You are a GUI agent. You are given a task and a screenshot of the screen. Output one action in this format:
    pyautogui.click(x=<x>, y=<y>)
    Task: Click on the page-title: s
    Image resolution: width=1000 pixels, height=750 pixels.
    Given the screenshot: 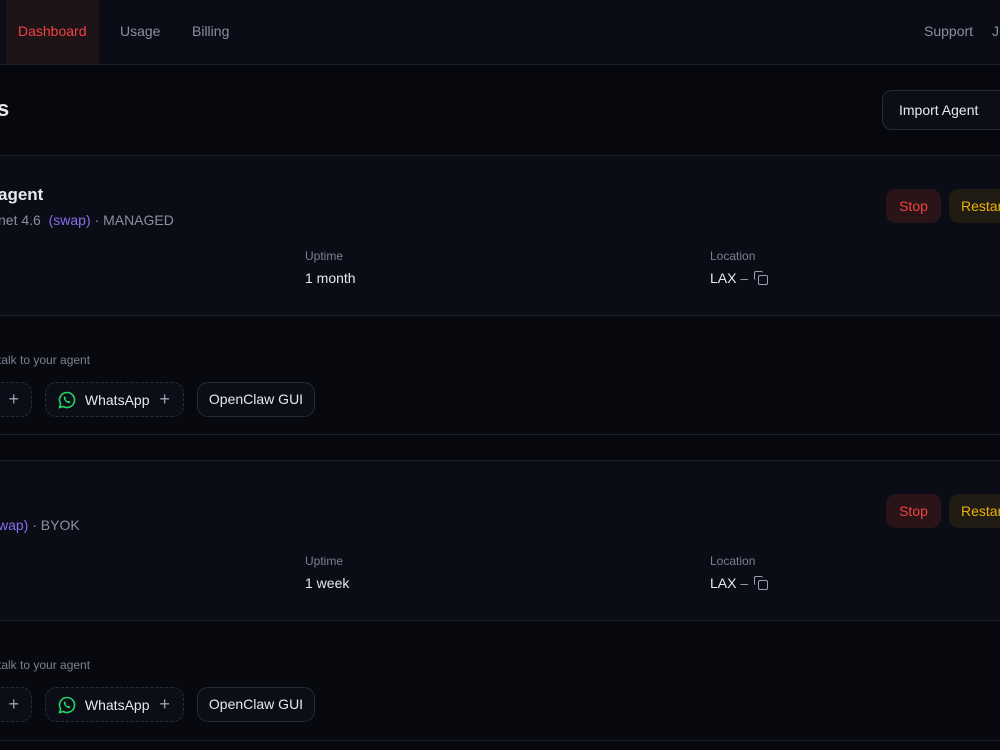 What is the action you would take?
    pyautogui.click(x=5, y=108)
    